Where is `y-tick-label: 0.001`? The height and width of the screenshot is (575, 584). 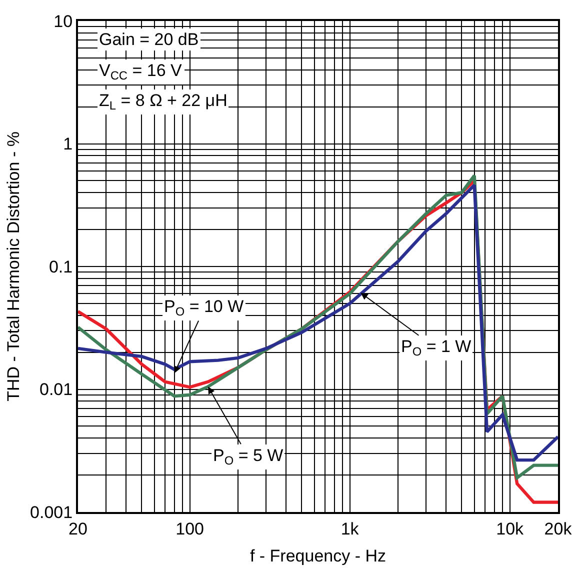
y-tick-label: 0.001 is located at coordinates (51, 512).